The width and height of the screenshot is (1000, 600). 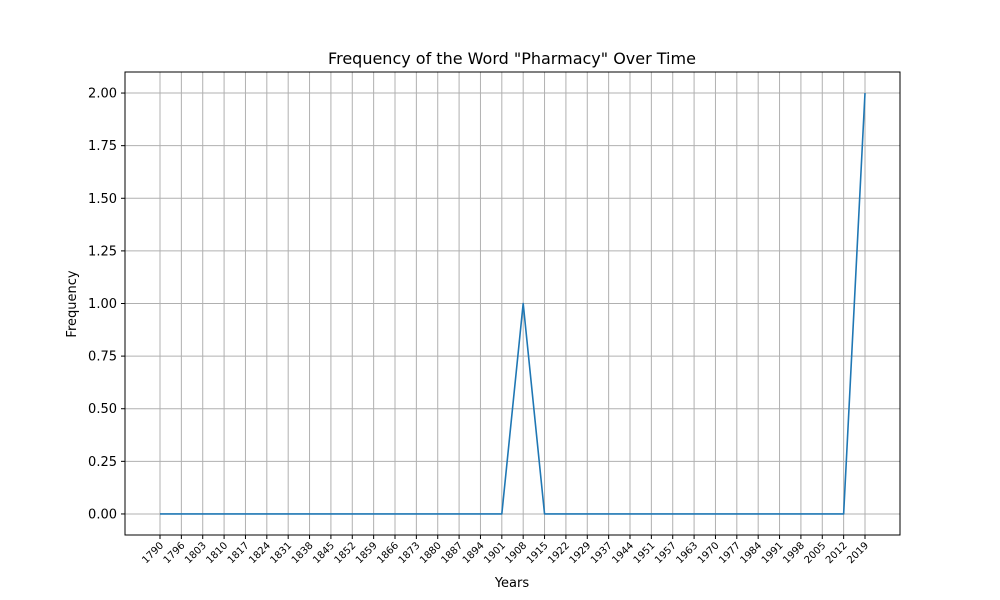 What do you see at coordinates (837, 553) in the screenshot?
I see `x-tick-label: 2012` at bounding box center [837, 553].